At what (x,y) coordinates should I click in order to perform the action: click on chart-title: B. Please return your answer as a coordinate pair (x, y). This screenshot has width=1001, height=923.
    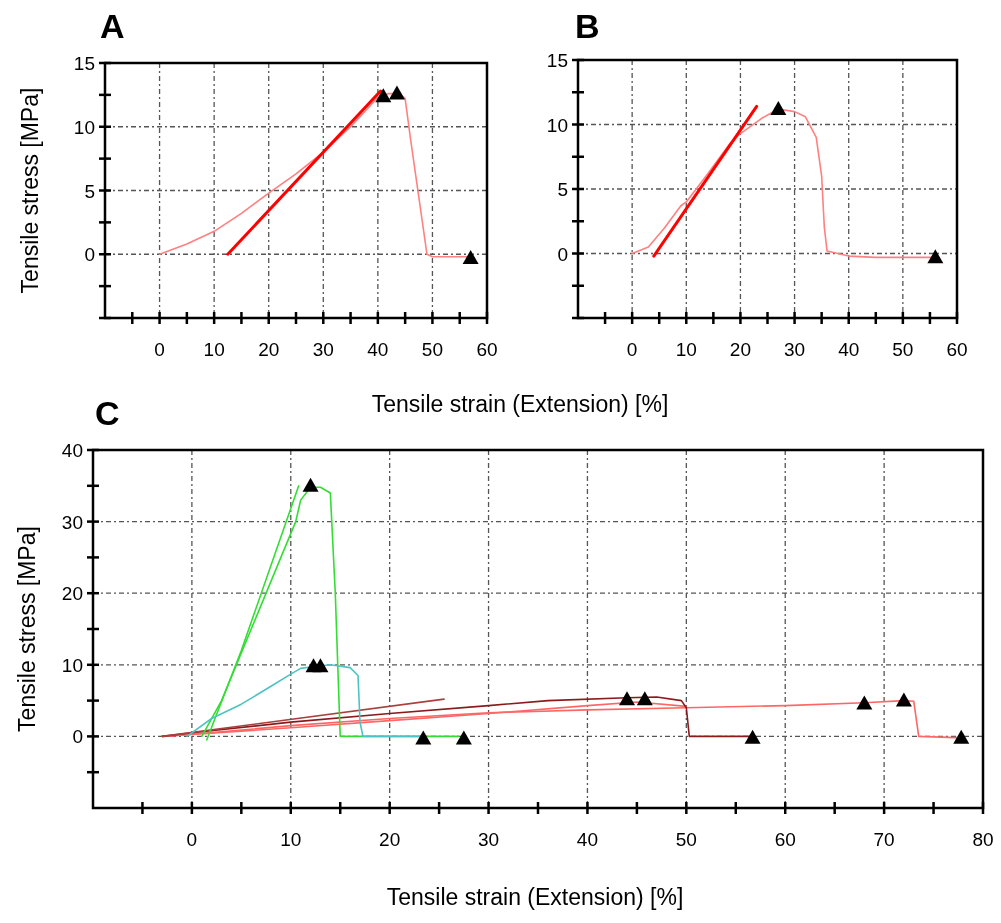
    Looking at the image, I should click on (587, 26).